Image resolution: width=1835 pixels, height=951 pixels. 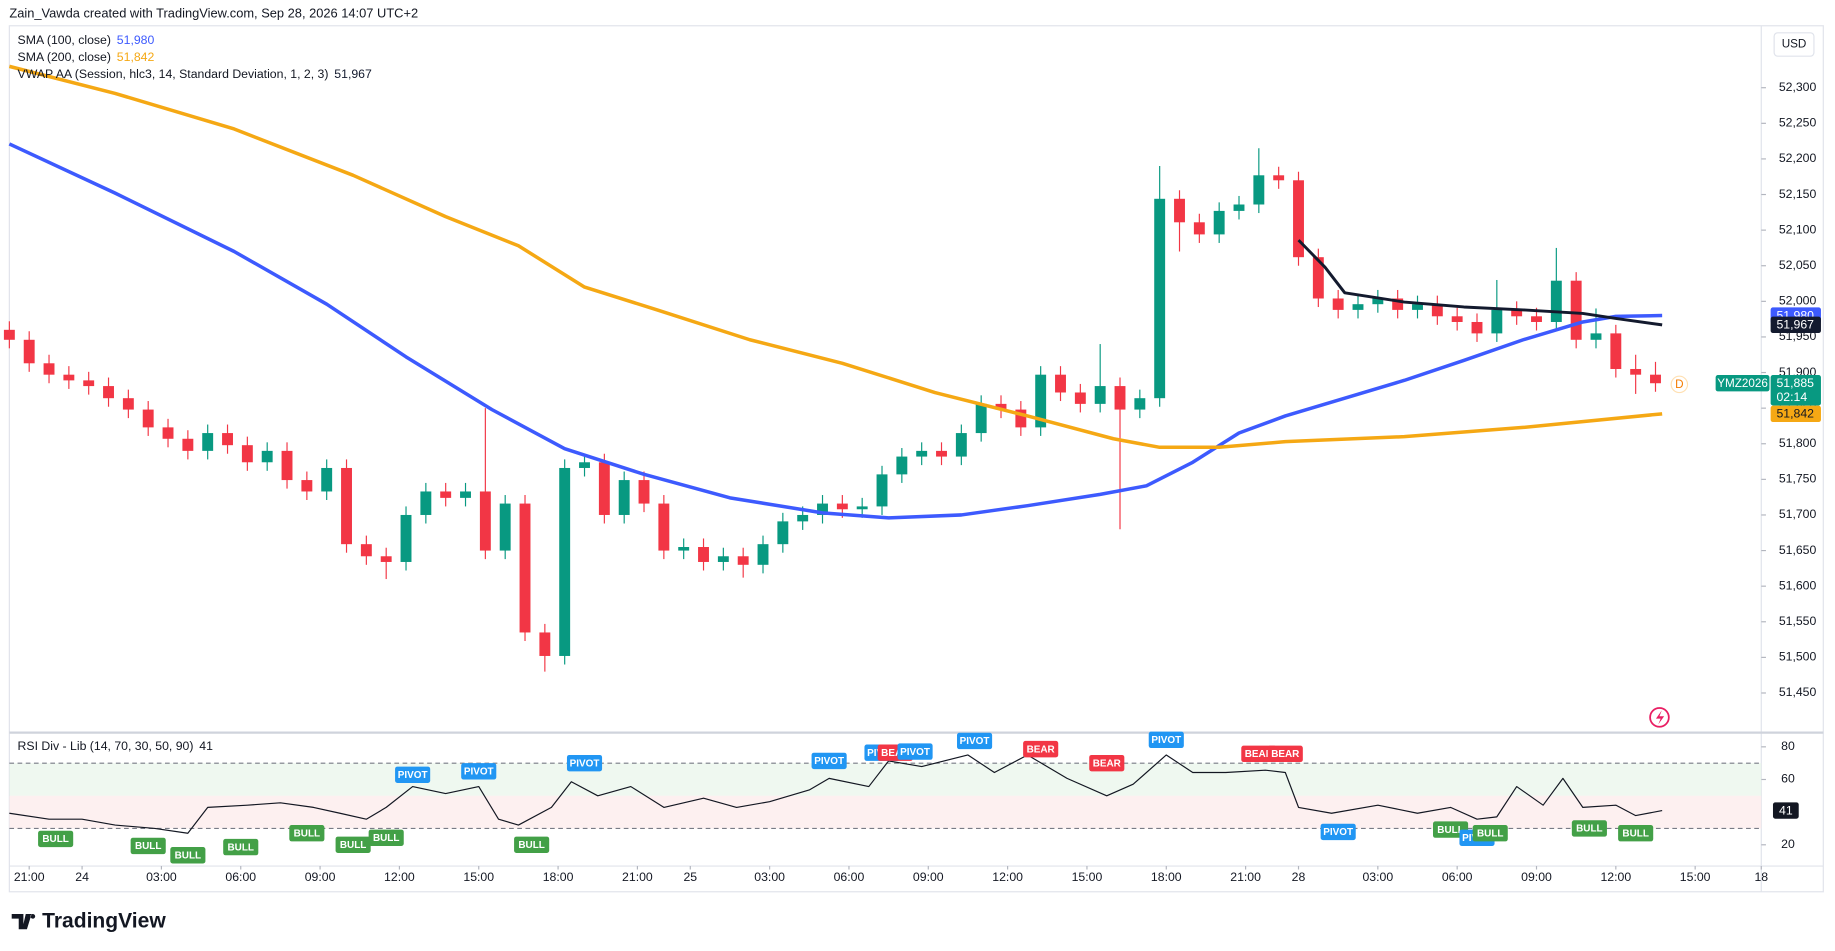 I want to click on flash-circle, so click(x=1659, y=717).